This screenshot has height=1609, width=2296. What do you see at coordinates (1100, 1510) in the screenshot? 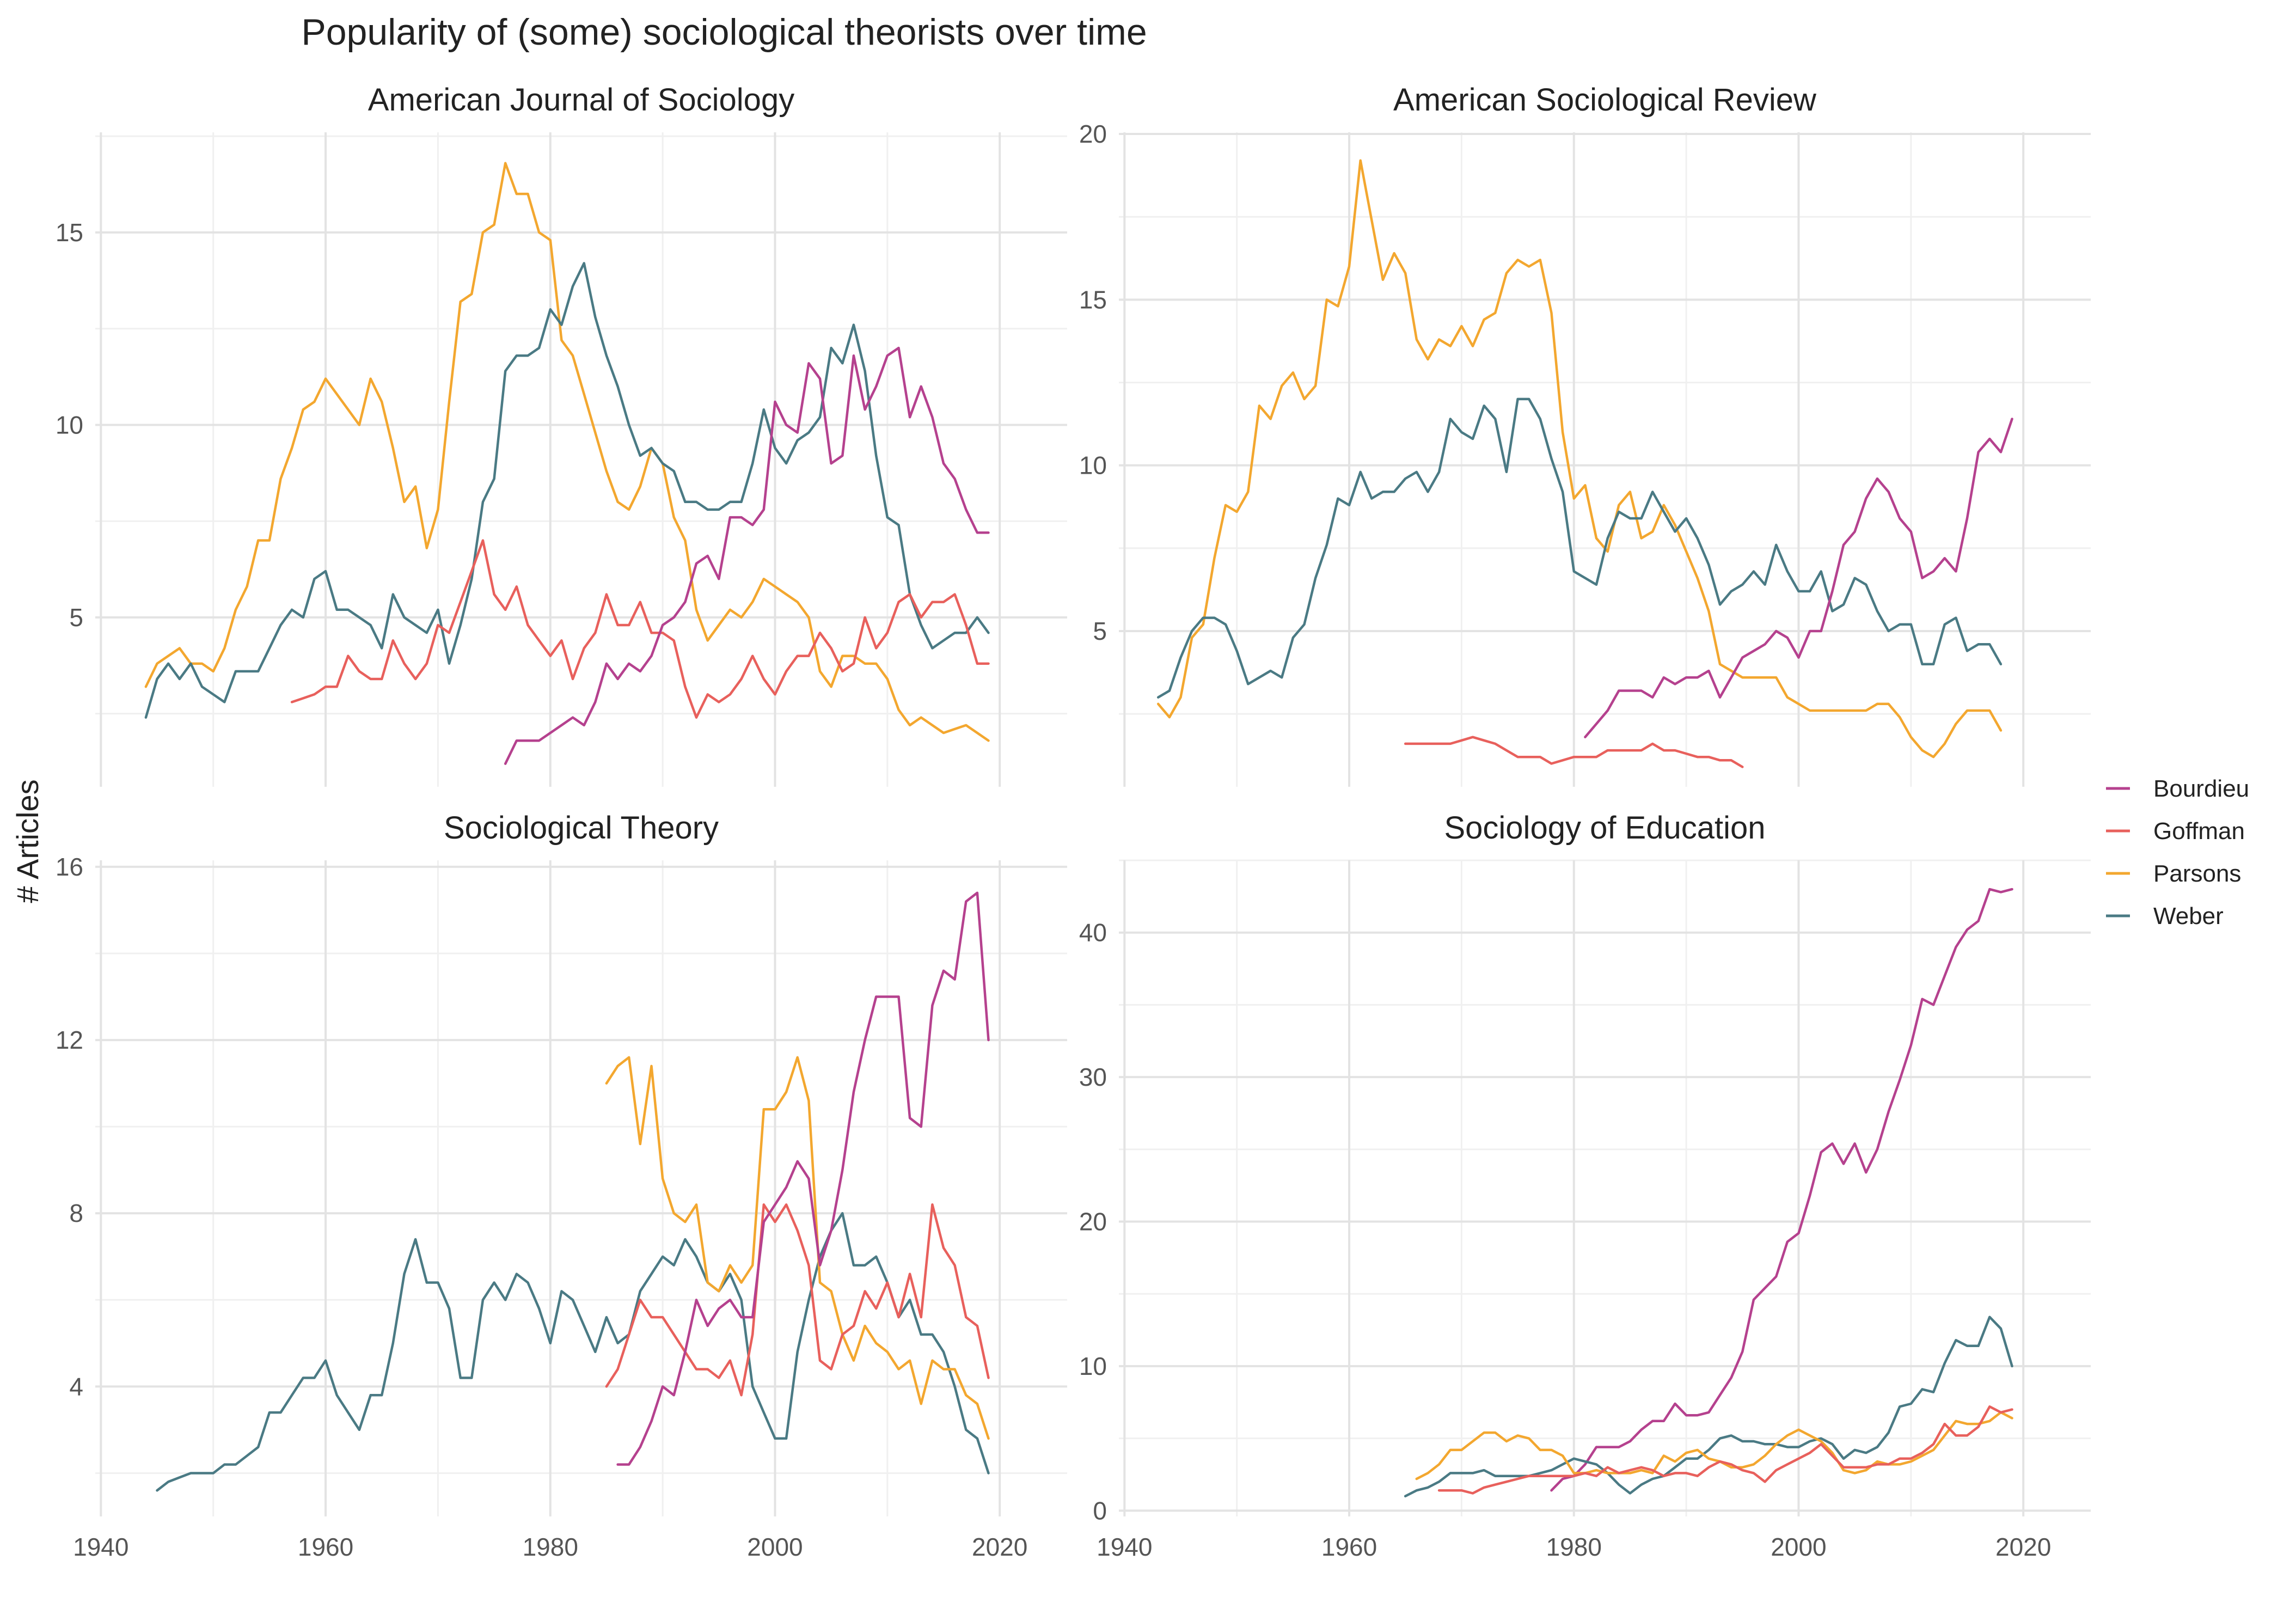
I see `y-tick-label: 0` at bounding box center [1100, 1510].